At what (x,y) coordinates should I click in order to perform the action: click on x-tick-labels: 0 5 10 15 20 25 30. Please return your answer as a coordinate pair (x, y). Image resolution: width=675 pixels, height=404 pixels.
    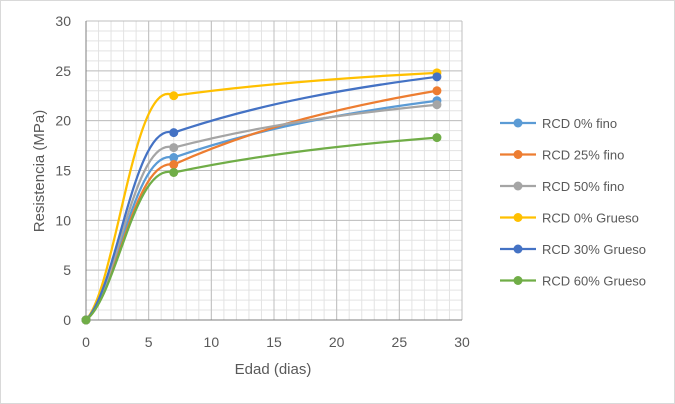
    Looking at the image, I should click on (276, 342).